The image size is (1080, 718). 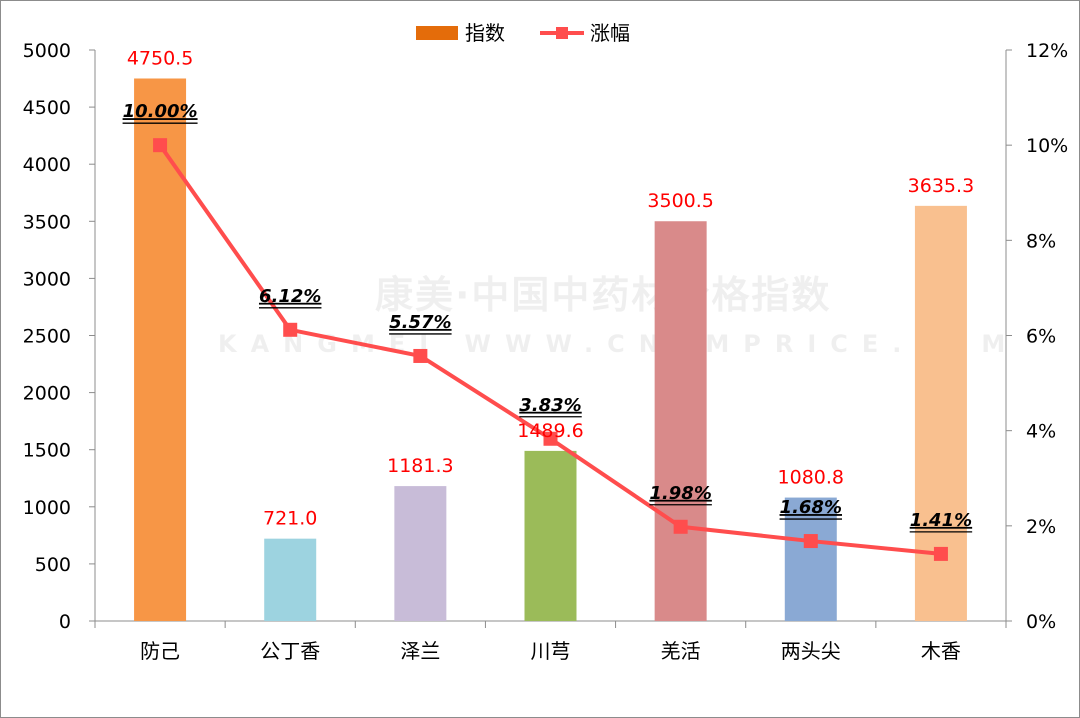 I want to click on left-tick-label: 4500, so click(x=47, y=108).